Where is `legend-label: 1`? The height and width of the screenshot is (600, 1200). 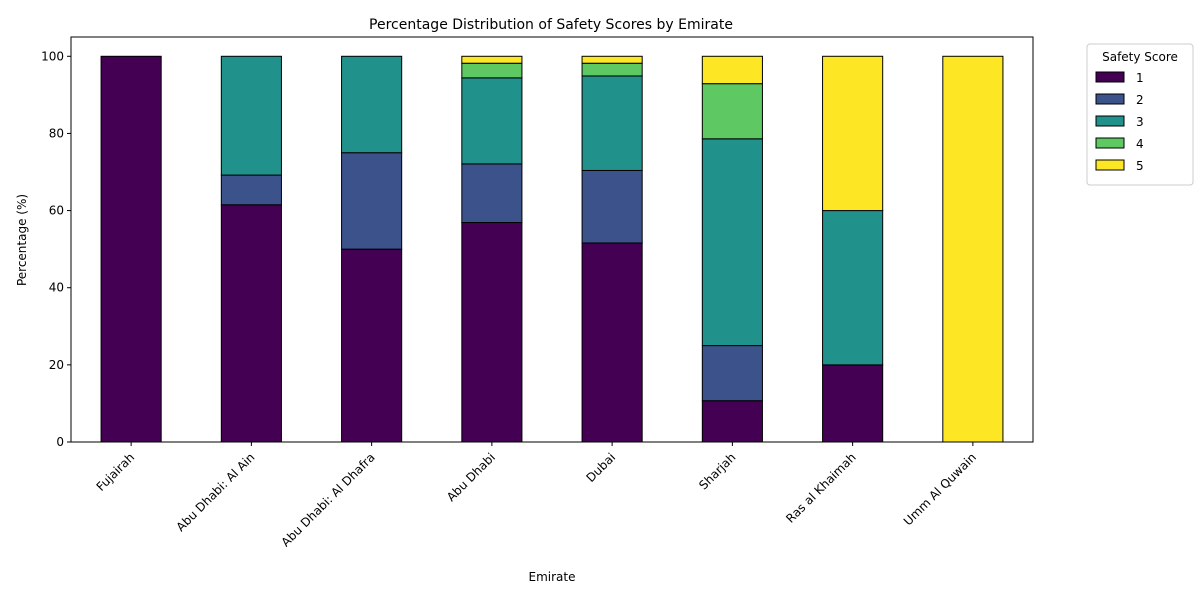 legend-label: 1 is located at coordinates (1140, 78).